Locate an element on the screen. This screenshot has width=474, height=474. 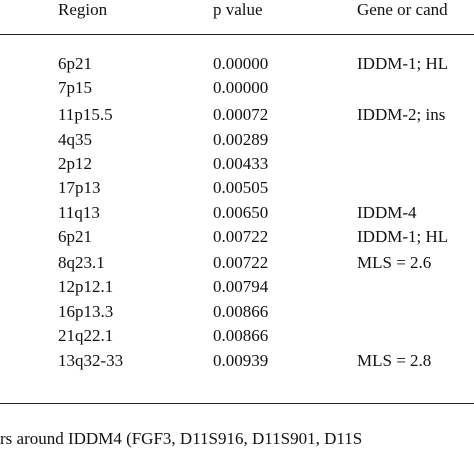
table-row: 11p15.5 0.00072 IDDM-2; ins is located at coordinates (237, 115).